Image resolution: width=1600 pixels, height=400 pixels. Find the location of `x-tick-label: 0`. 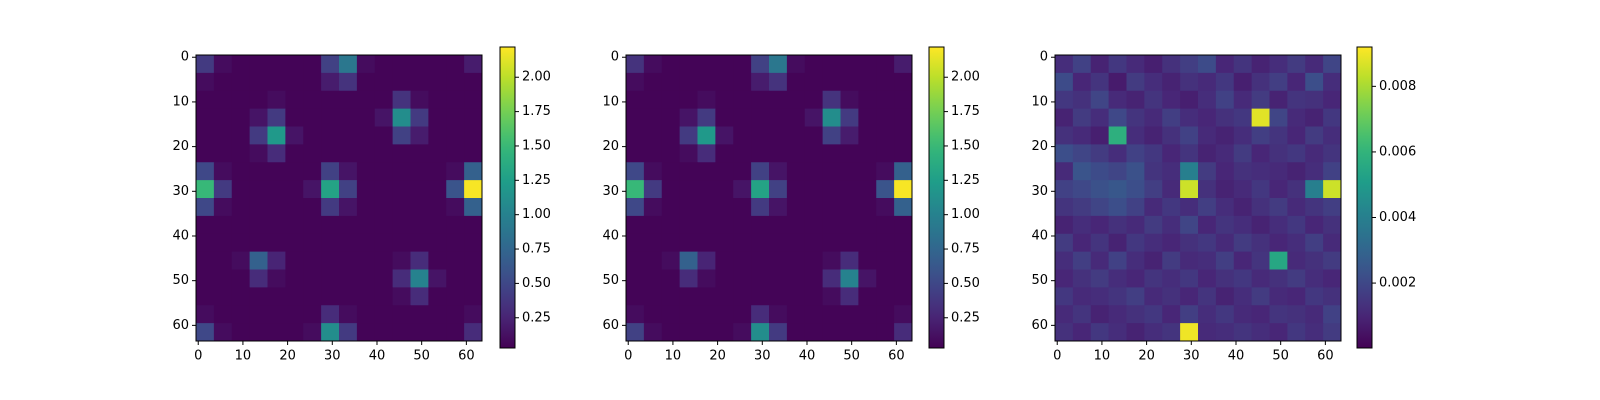

x-tick-label: 0 is located at coordinates (198, 356).